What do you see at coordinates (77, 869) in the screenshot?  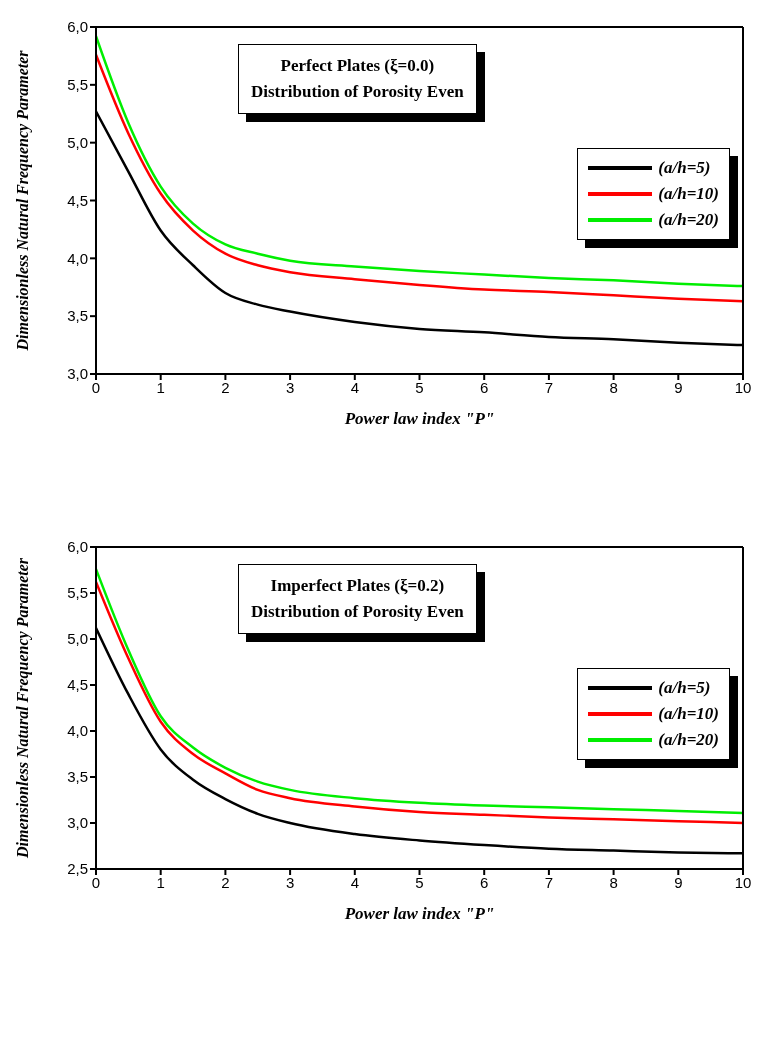 I see `y-tick-label: 2,5` at bounding box center [77, 869].